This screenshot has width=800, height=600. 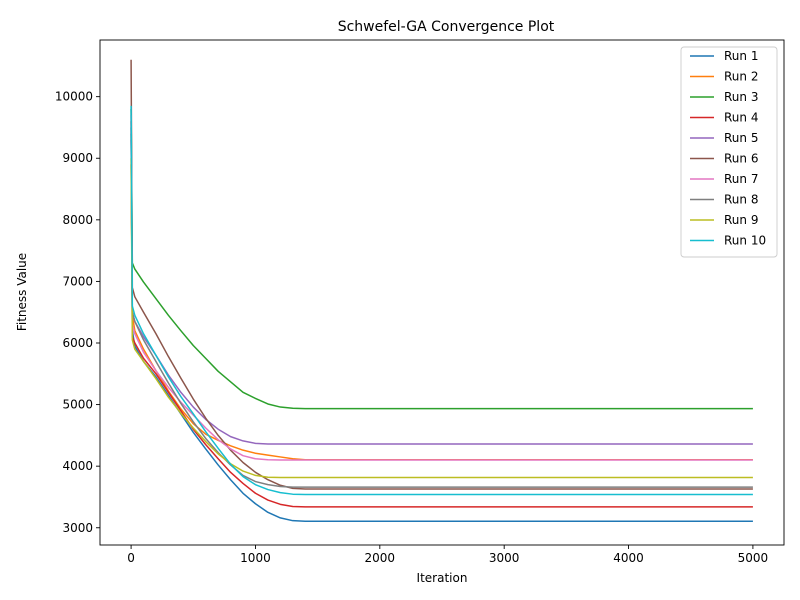 What do you see at coordinates (741, 56) in the screenshot?
I see `legend-label: Run 1` at bounding box center [741, 56].